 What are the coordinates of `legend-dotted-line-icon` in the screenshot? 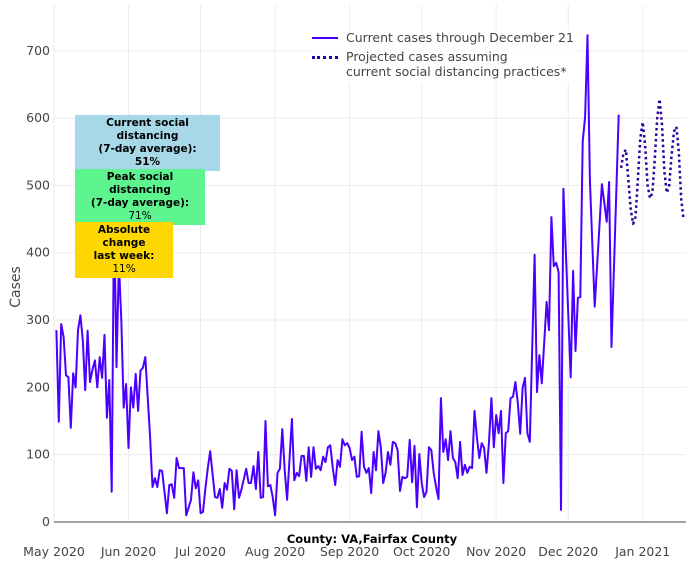 It's located at (325, 56).